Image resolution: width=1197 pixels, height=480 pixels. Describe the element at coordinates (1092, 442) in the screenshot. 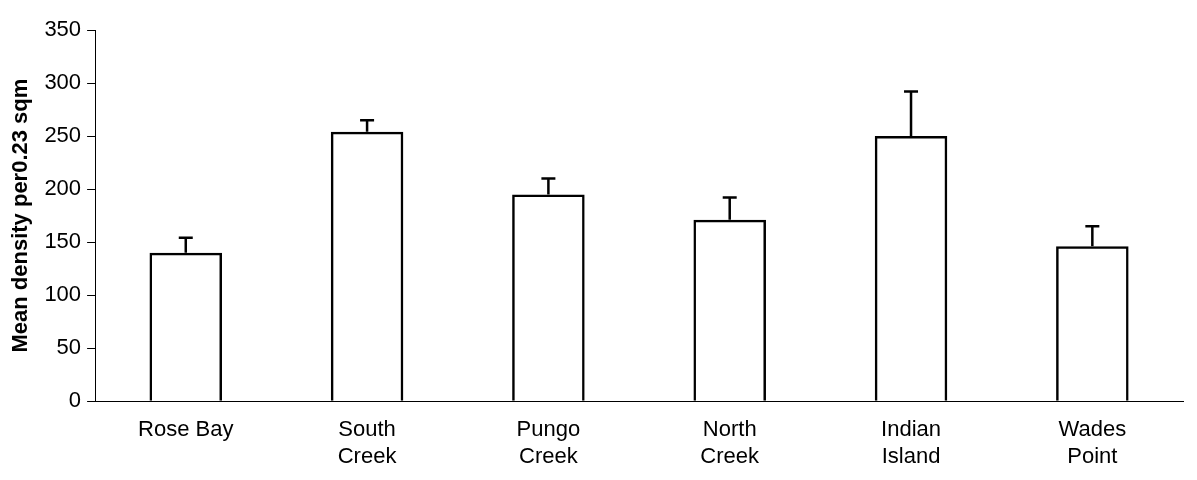

I see `x-tick-label: Wades Point` at that location.